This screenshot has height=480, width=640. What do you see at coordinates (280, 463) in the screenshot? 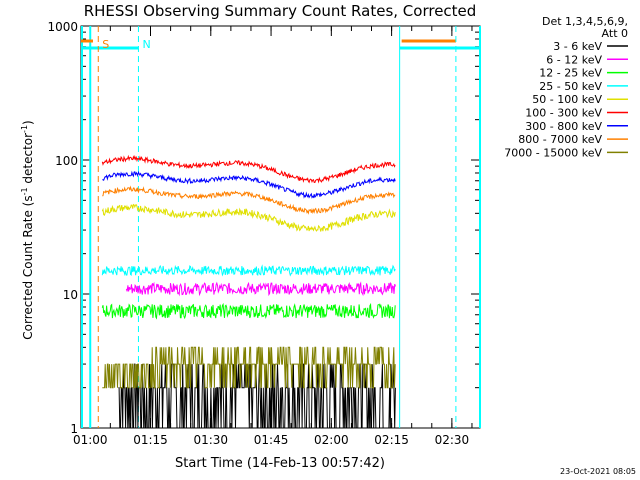
I see `x-axis-label: Start Time (14-Feb-13 00:57:42)` at bounding box center [280, 463].